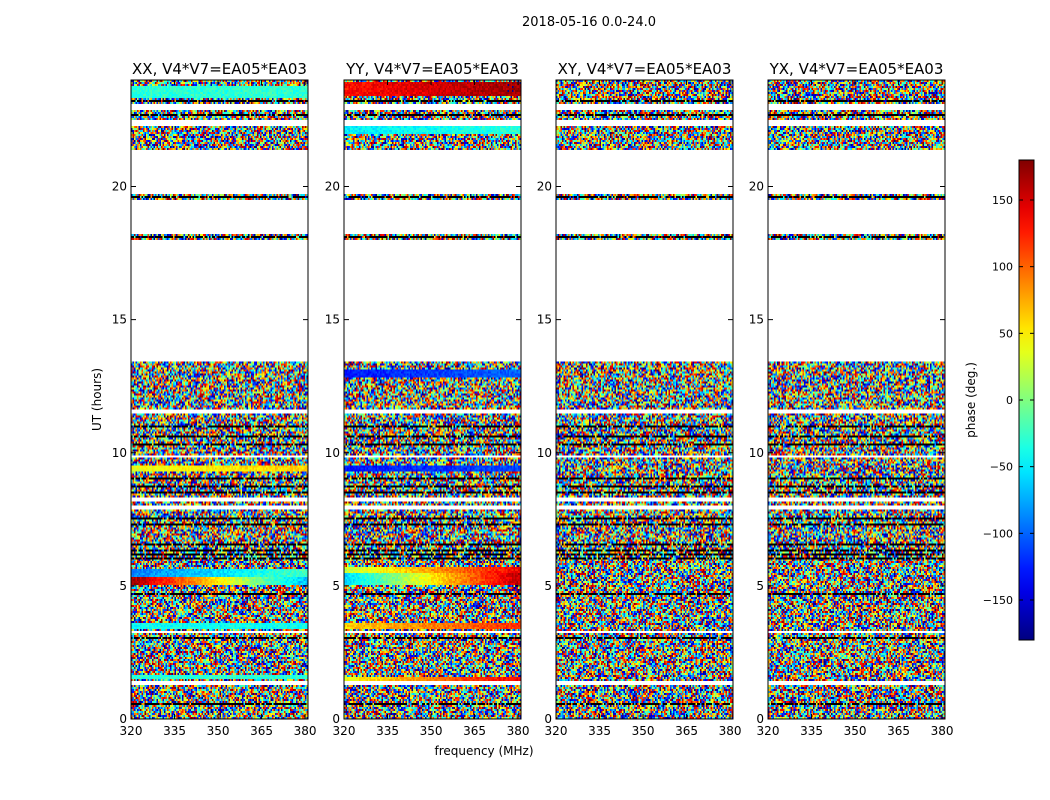 The width and height of the screenshot is (1050, 800). Describe the element at coordinates (1006, 333) in the screenshot. I see `colorbar-tick-label: 50` at that location.